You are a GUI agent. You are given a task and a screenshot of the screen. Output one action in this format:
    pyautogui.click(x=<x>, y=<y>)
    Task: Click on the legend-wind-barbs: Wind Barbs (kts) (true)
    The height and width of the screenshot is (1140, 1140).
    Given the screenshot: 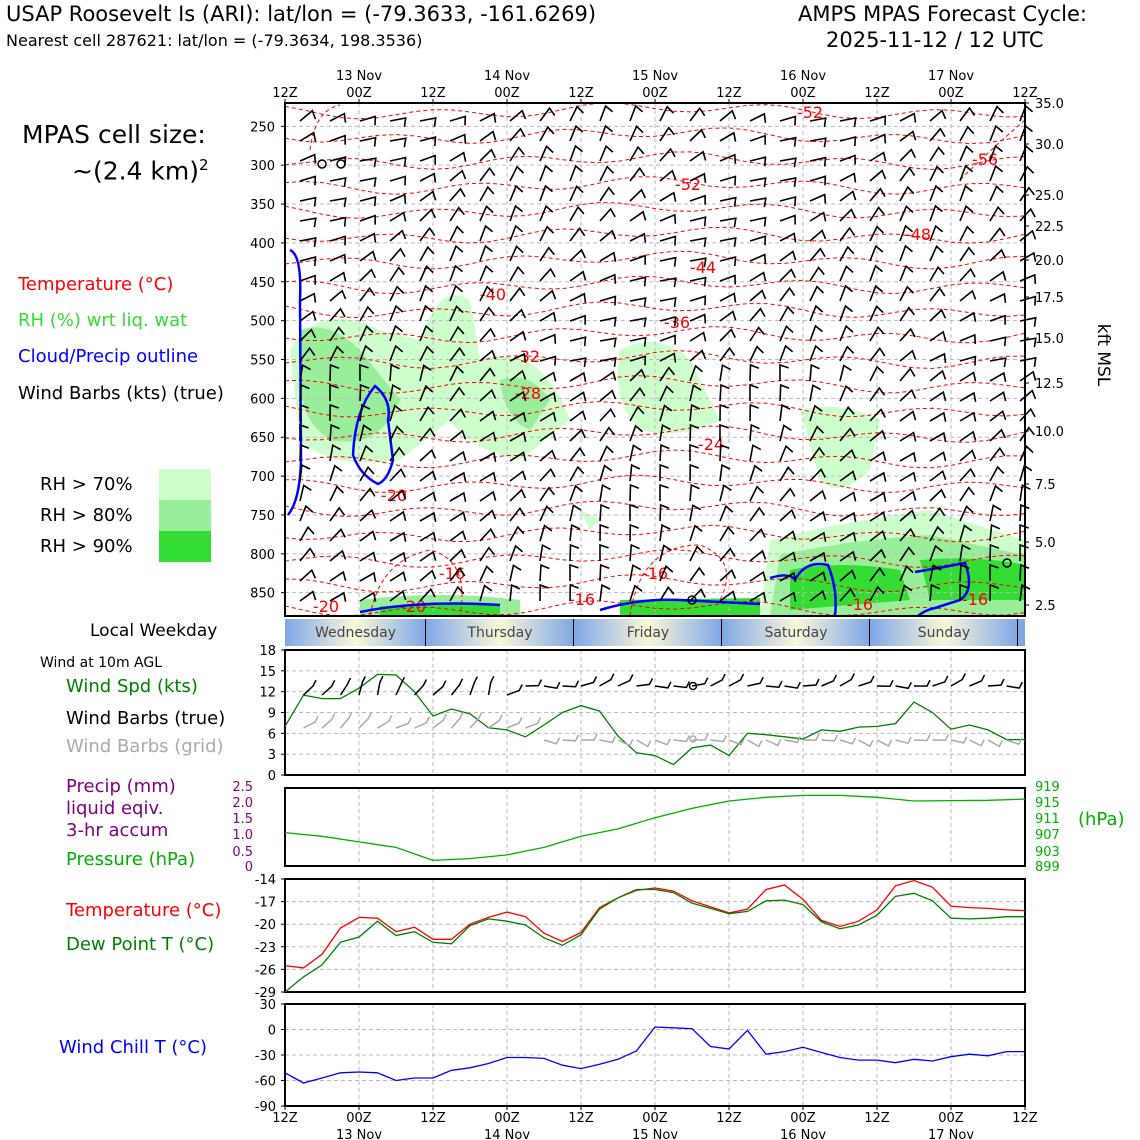 What is the action you would take?
    pyautogui.click(x=121, y=393)
    